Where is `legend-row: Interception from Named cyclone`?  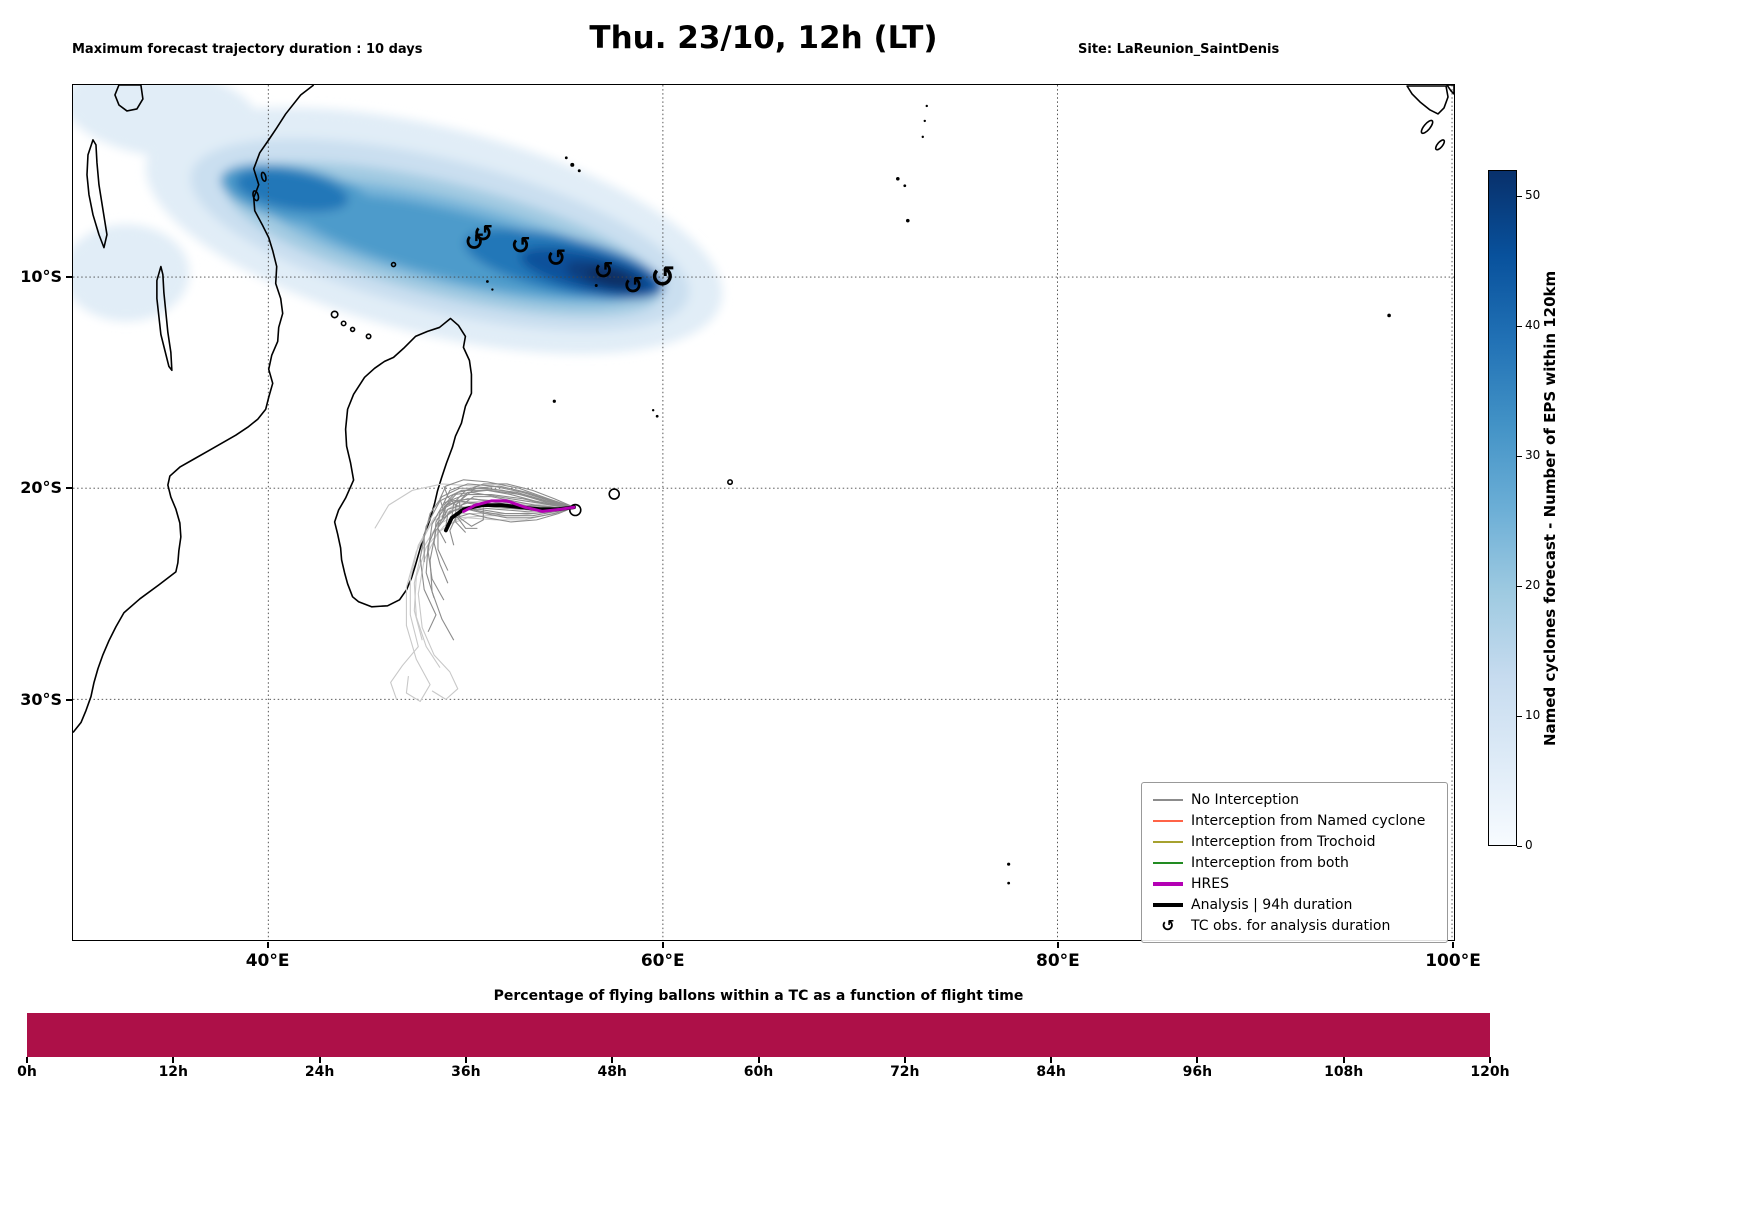 legend-row: Interception from Named cyclone is located at coordinates (1294, 820).